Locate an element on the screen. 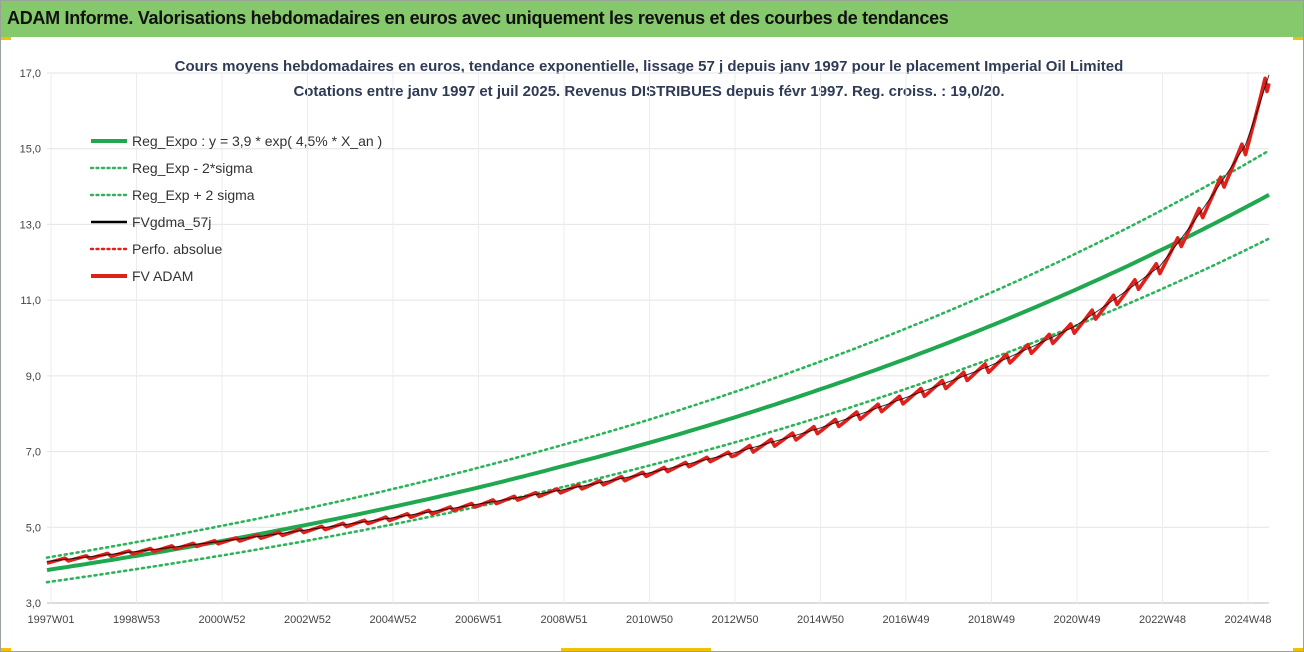 The image size is (1304, 652). y-tick-label: 5,0 is located at coordinates (33, 528).